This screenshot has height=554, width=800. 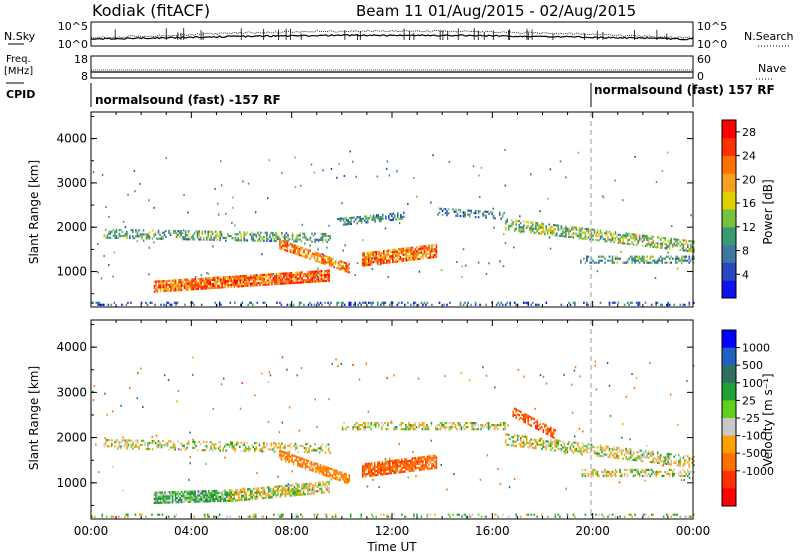 I want to click on freq-scale-top: 18, so click(x=81, y=59).